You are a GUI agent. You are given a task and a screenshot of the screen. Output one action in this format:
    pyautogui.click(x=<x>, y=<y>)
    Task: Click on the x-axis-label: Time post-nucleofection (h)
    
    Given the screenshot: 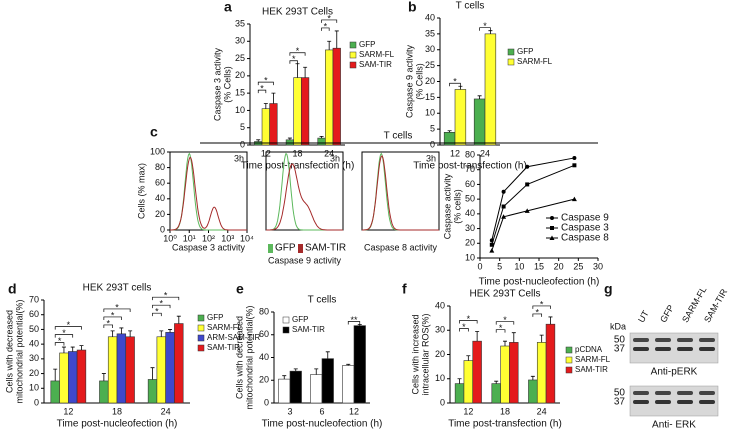 What is the action you would take?
    pyautogui.click(x=117, y=424)
    